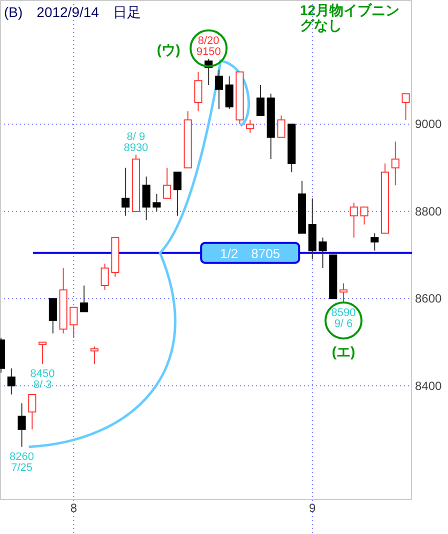  I want to click on annotation: 8450 8/ 3, so click(42, 379).